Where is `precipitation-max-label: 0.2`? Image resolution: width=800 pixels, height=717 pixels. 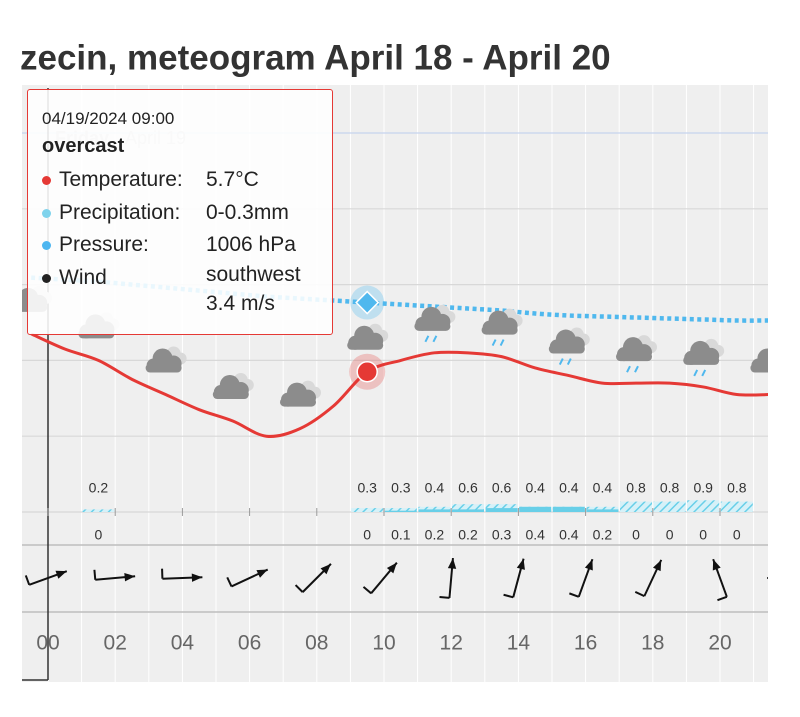
precipitation-max-label: 0.2 is located at coordinates (99, 488).